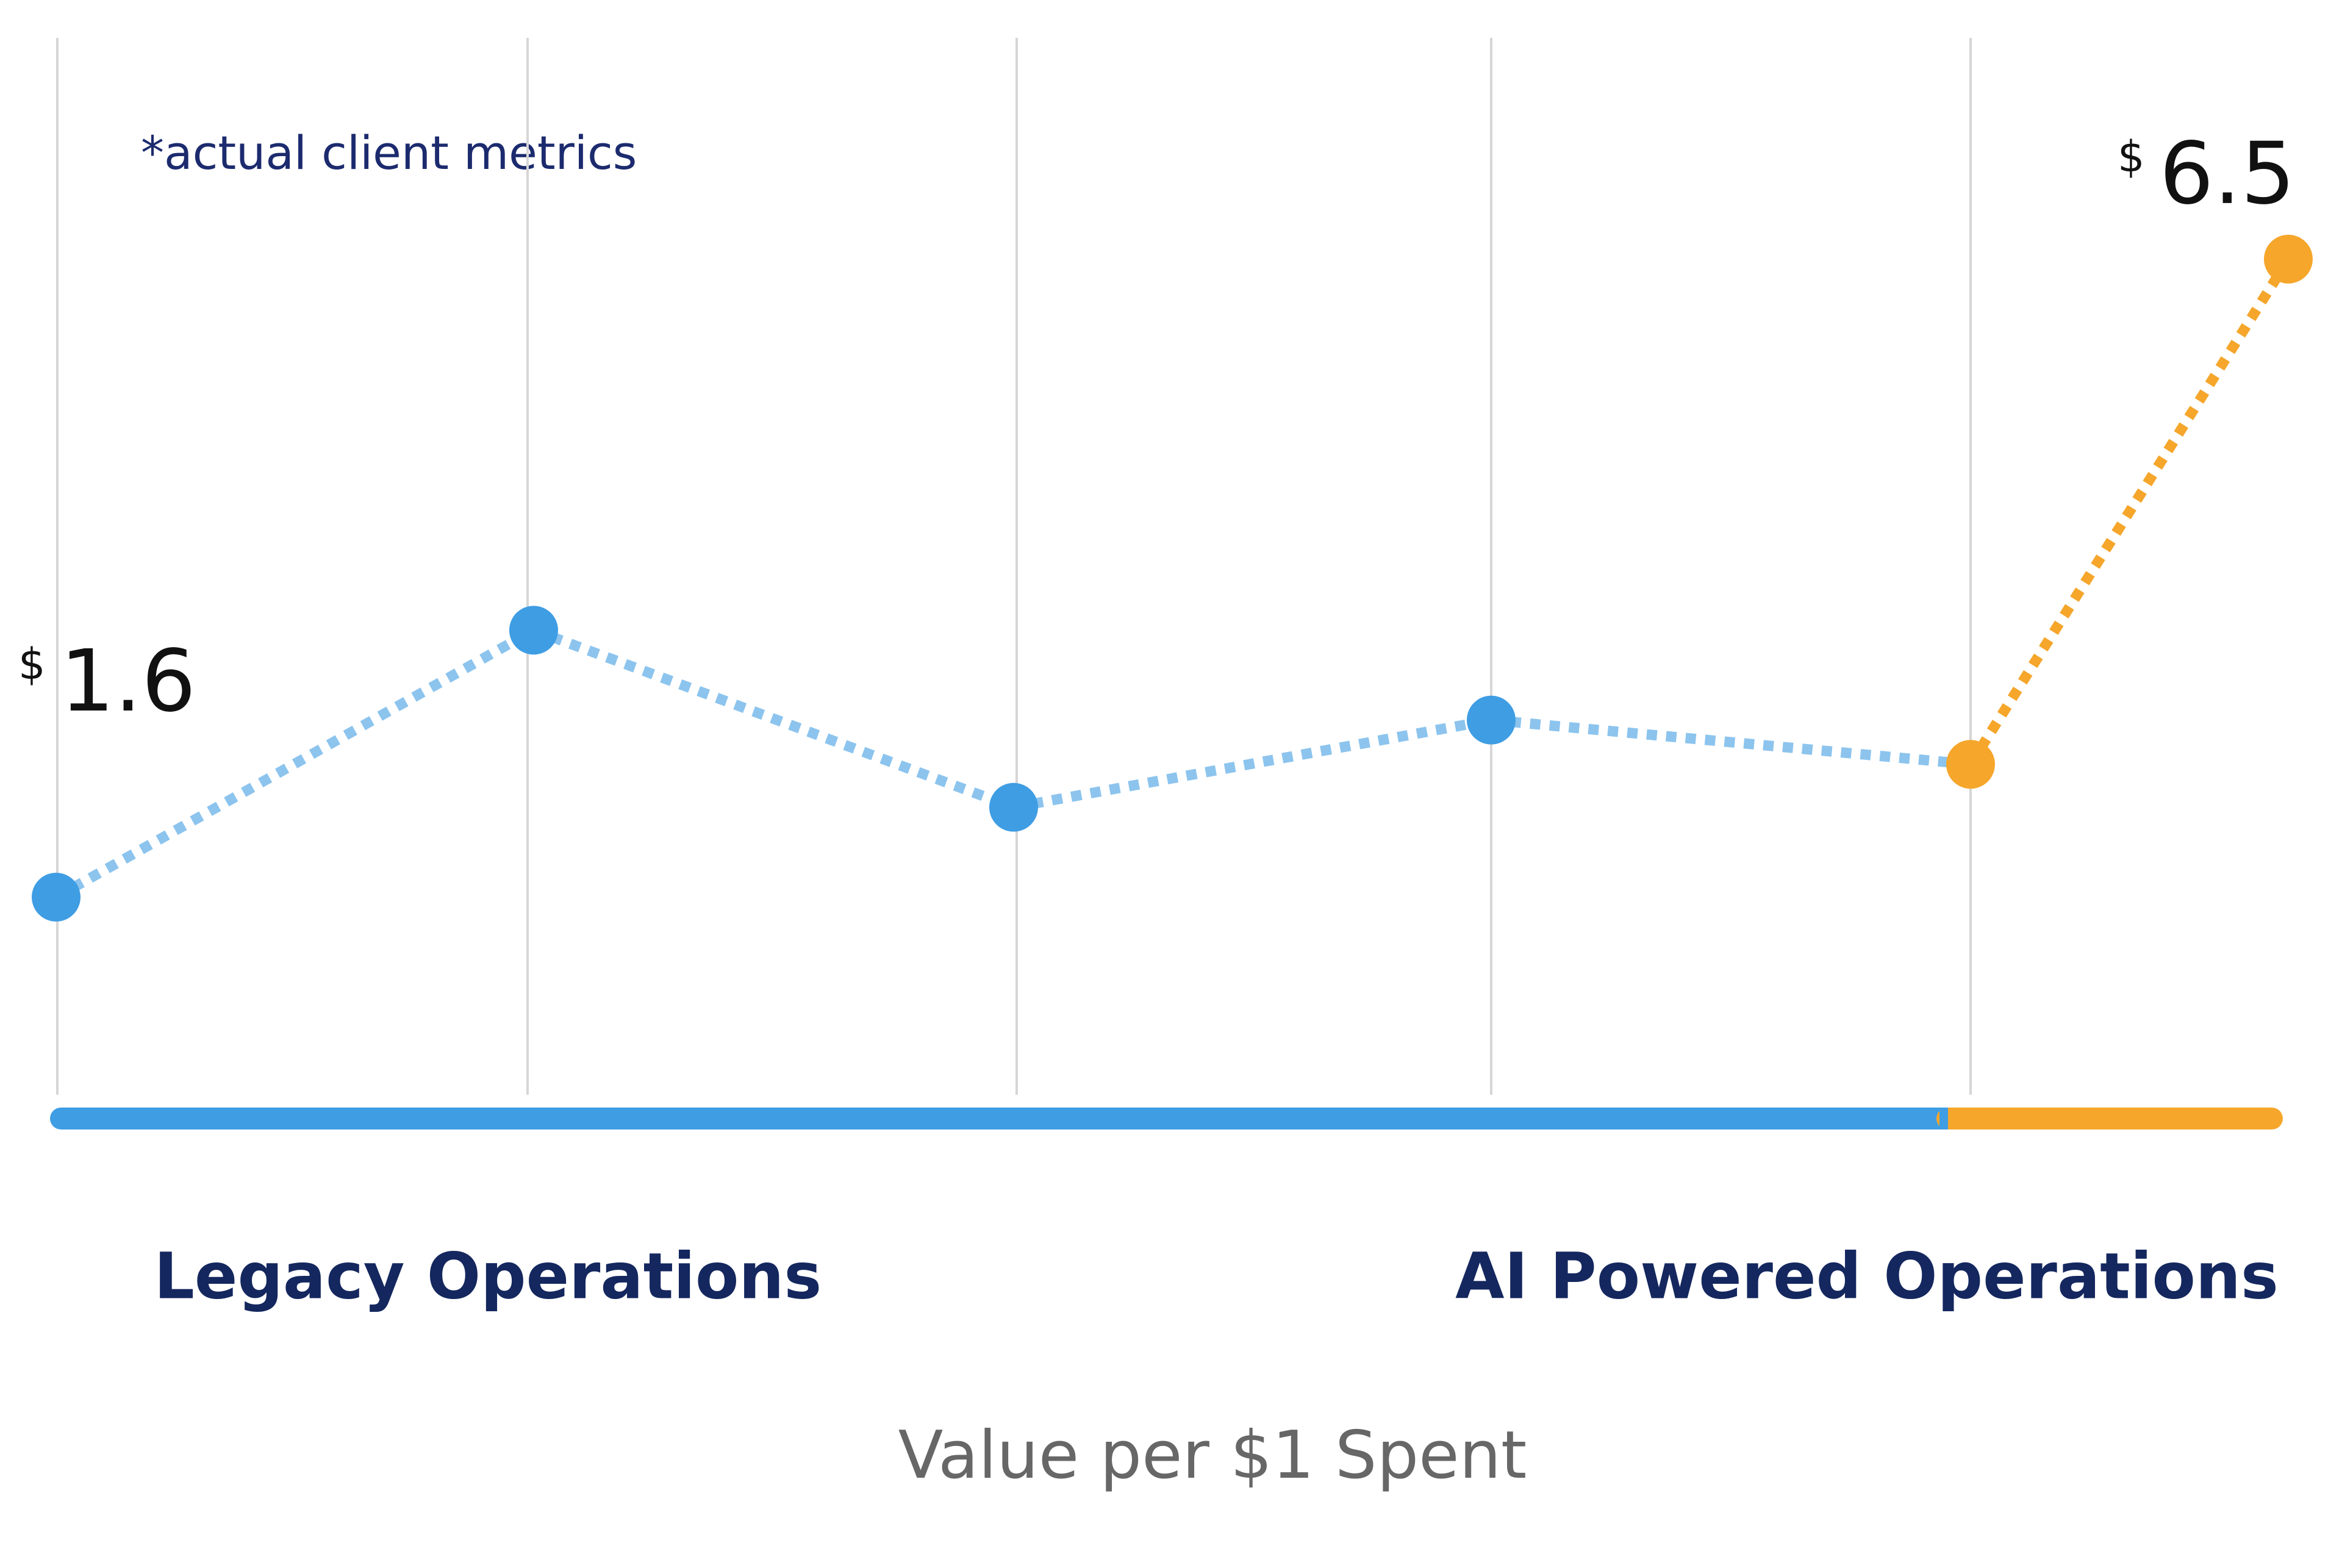 This screenshot has width=2342, height=1568. Describe the element at coordinates (107, 681) in the screenshot. I see `value-label: $1.6` at that location.